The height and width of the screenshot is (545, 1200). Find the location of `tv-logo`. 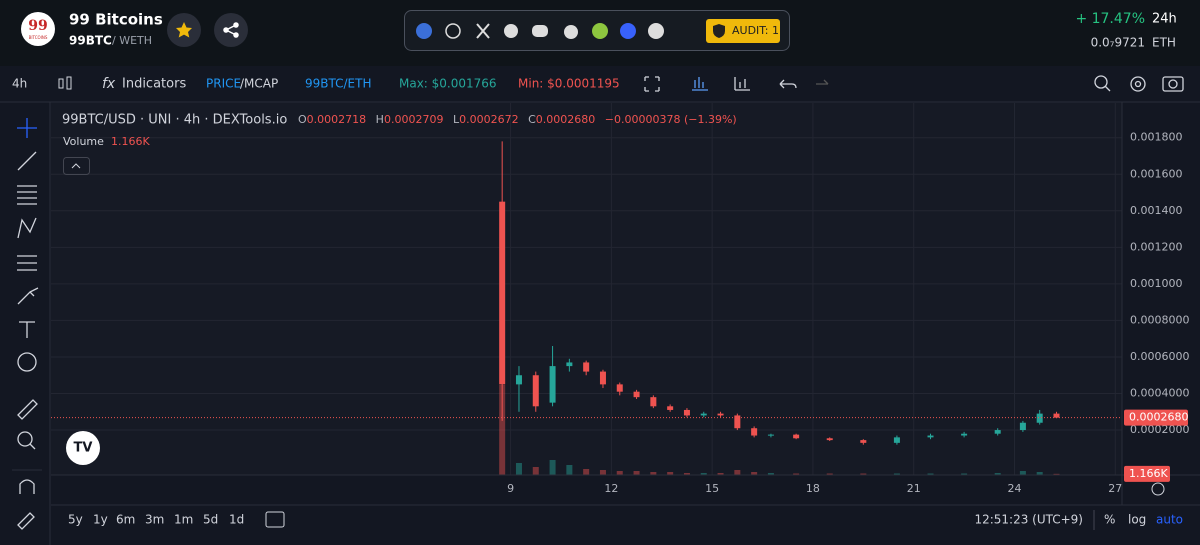

tv-logo is located at coordinates (83, 448).